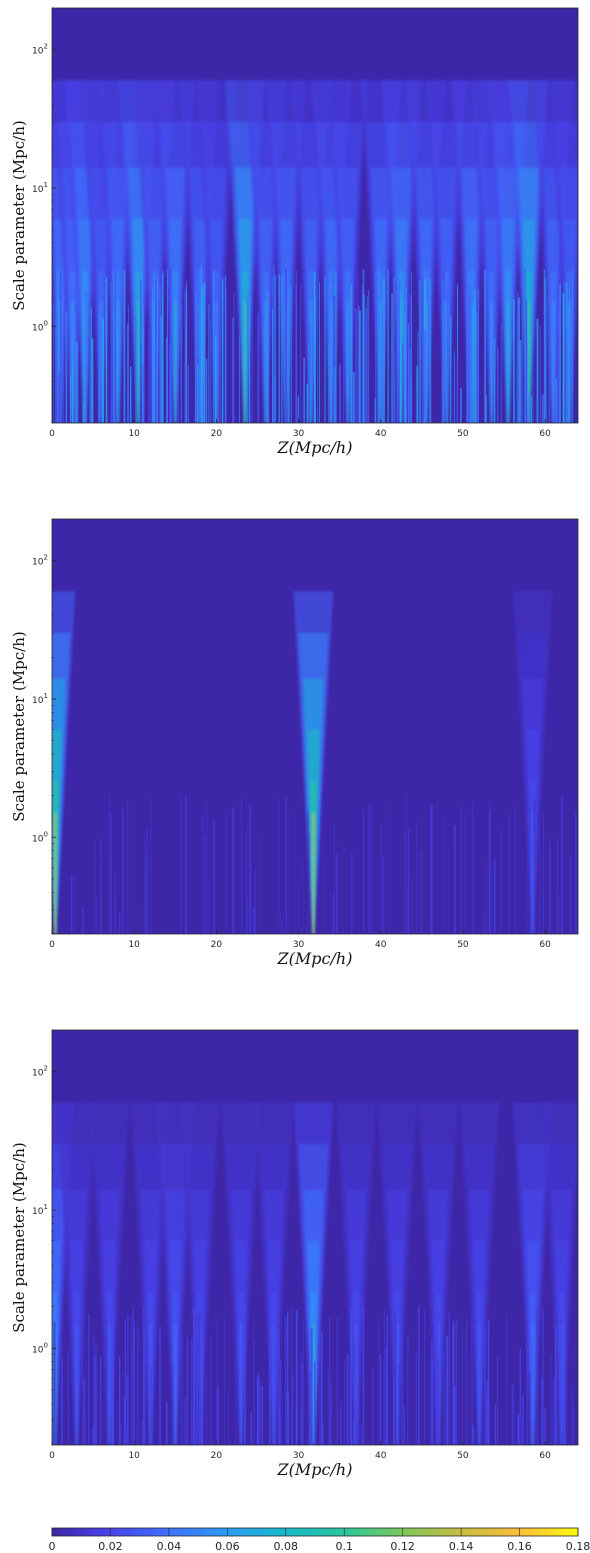  What do you see at coordinates (19, 1237) in the screenshot?
I see `y-axis-label: Scale parameter (Mpc/h)` at bounding box center [19, 1237].